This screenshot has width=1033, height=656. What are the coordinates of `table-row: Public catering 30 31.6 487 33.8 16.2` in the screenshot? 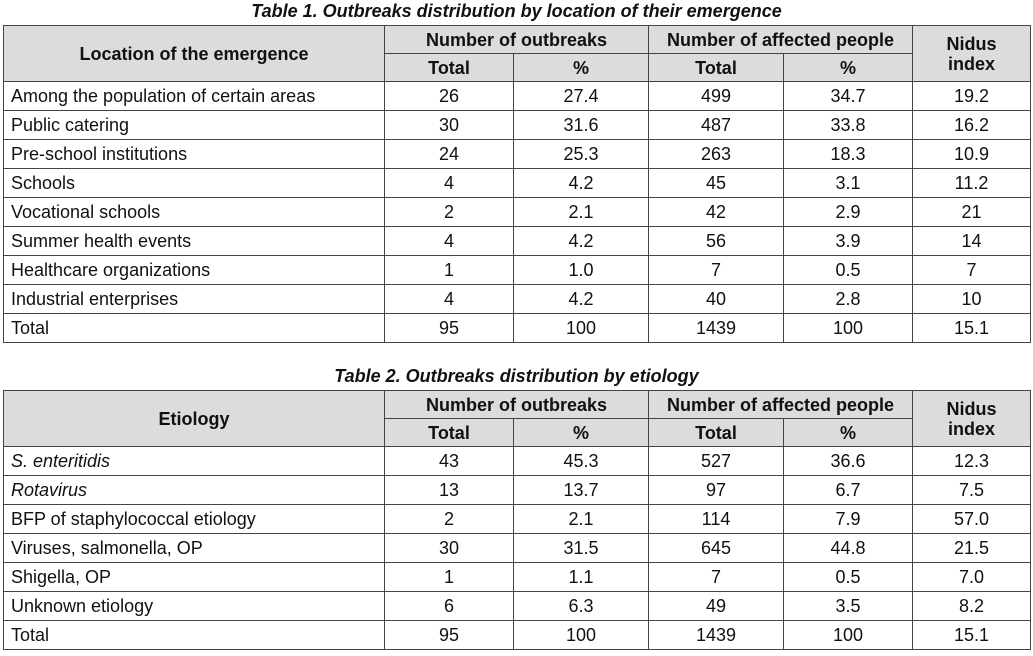 It's located at (517, 125).